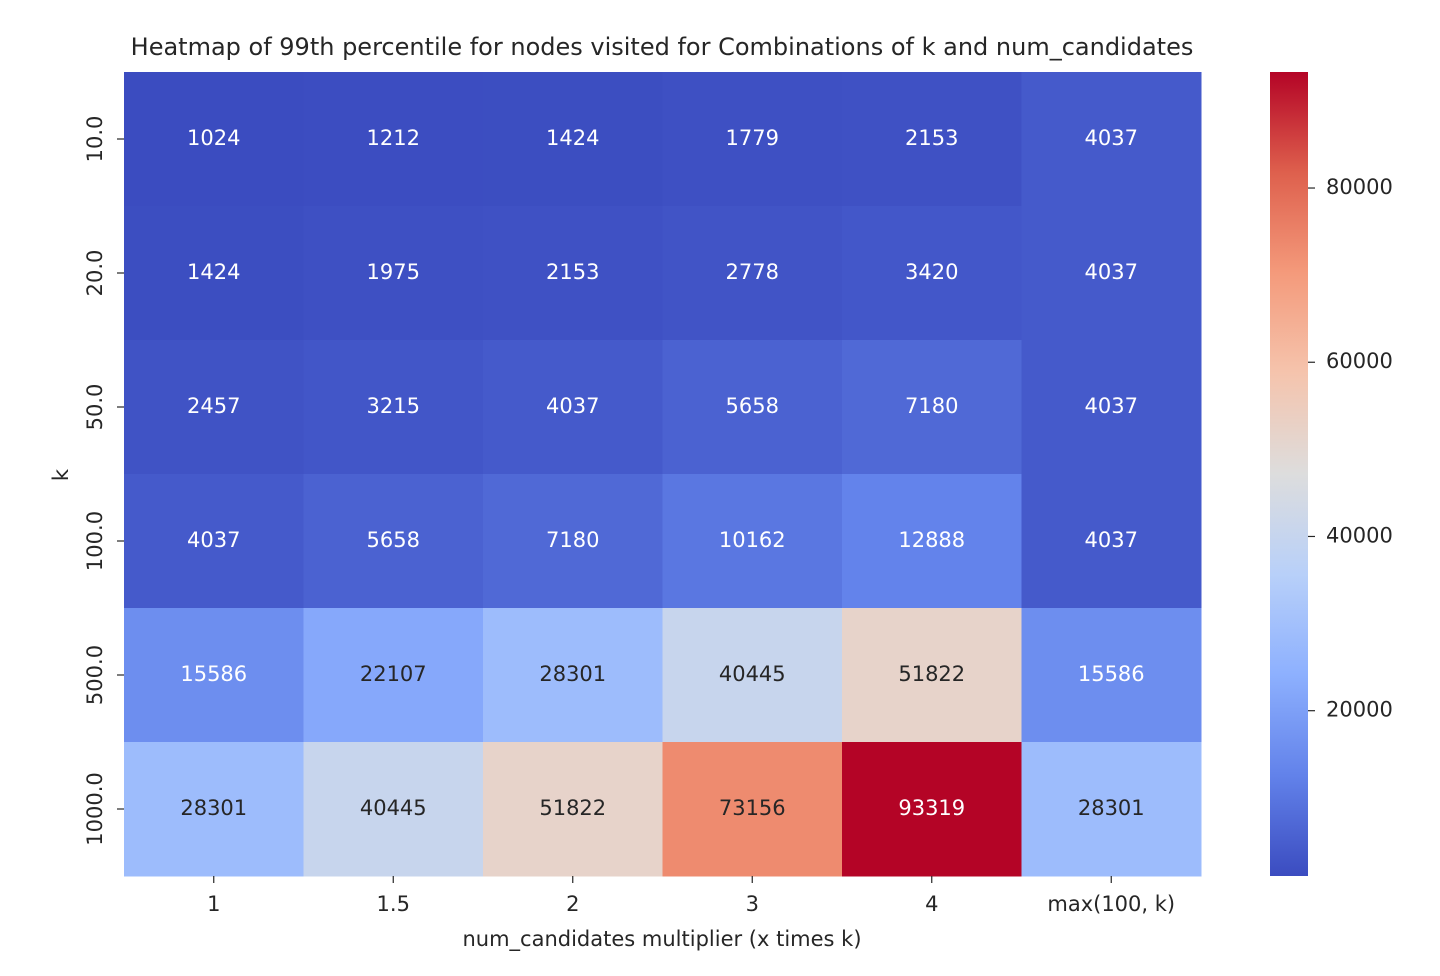 The width and height of the screenshot is (1440, 976). I want to click on x-tick-label: 1.5, so click(393, 904).